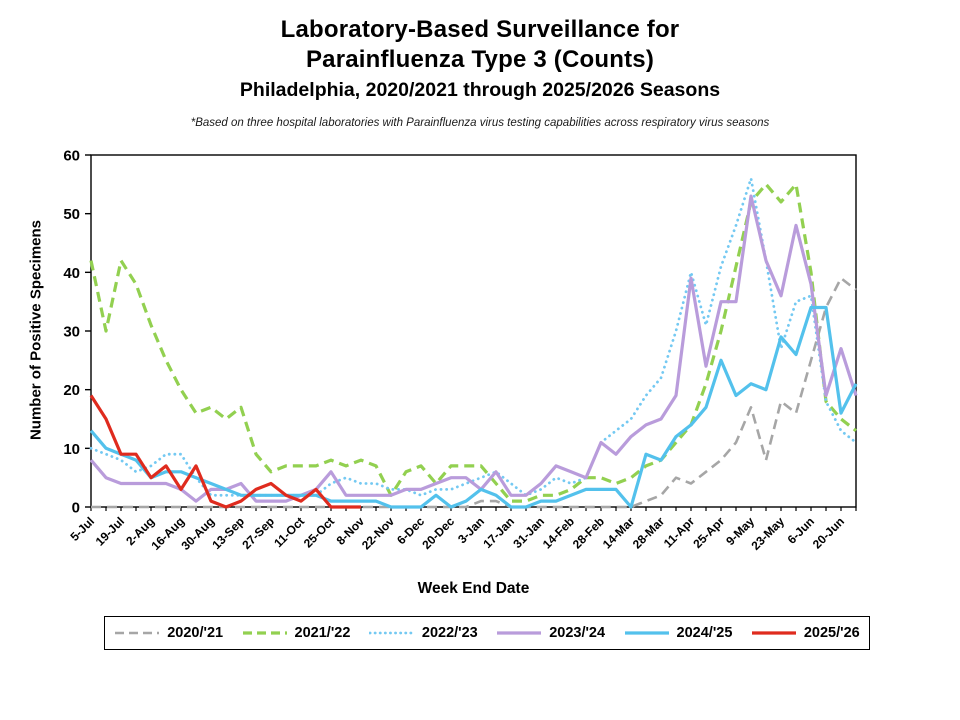 The width and height of the screenshot is (960, 720). Describe the element at coordinates (480, 29) in the screenshot. I see `chart-title-line1: Laboratory-Based Surveillance for` at that location.